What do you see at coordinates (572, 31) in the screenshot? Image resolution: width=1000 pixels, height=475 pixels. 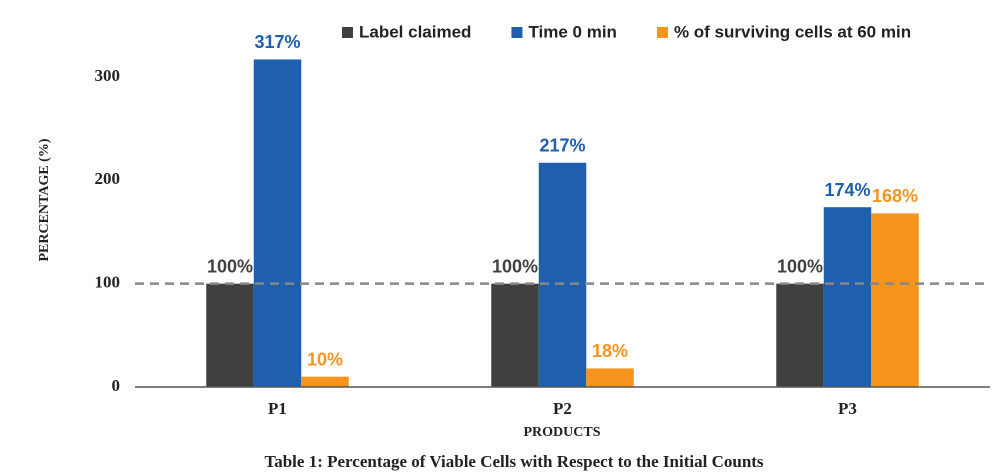 I see `legend-label: Time 0 min` at bounding box center [572, 31].